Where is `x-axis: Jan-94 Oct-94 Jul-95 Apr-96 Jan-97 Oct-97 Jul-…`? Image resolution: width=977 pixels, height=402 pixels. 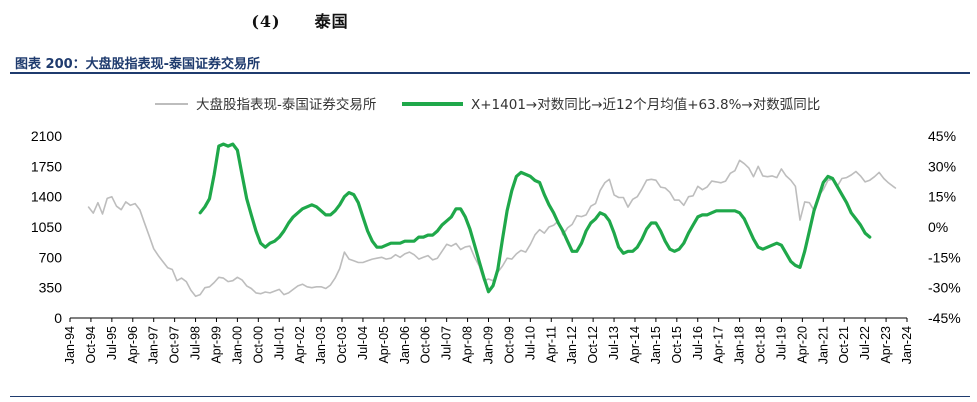
x-axis: Jan-94 Oct-94 Jul-95 Apr-96 Jan-97 Oct-97 Jul-… is located at coordinates (488, 340).